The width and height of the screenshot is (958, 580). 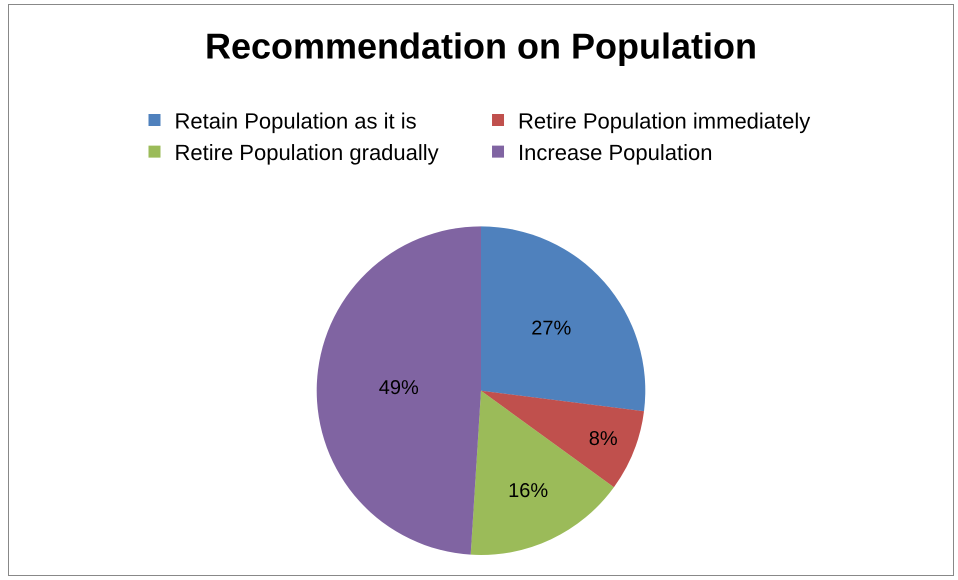 What do you see at coordinates (481, 46) in the screenshot?
I see `chart-title: Recommendation on Population` at bounding box center [481, 46].